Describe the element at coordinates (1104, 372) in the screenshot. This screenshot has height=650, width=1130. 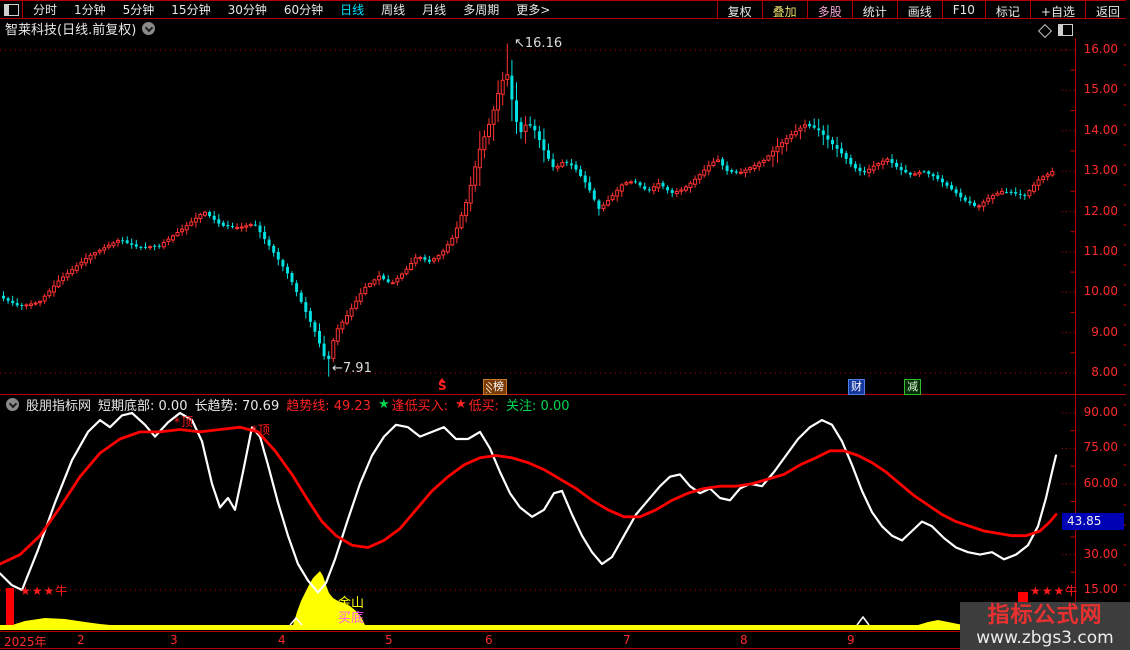
I see `price-label-8: 8.00` at that location.